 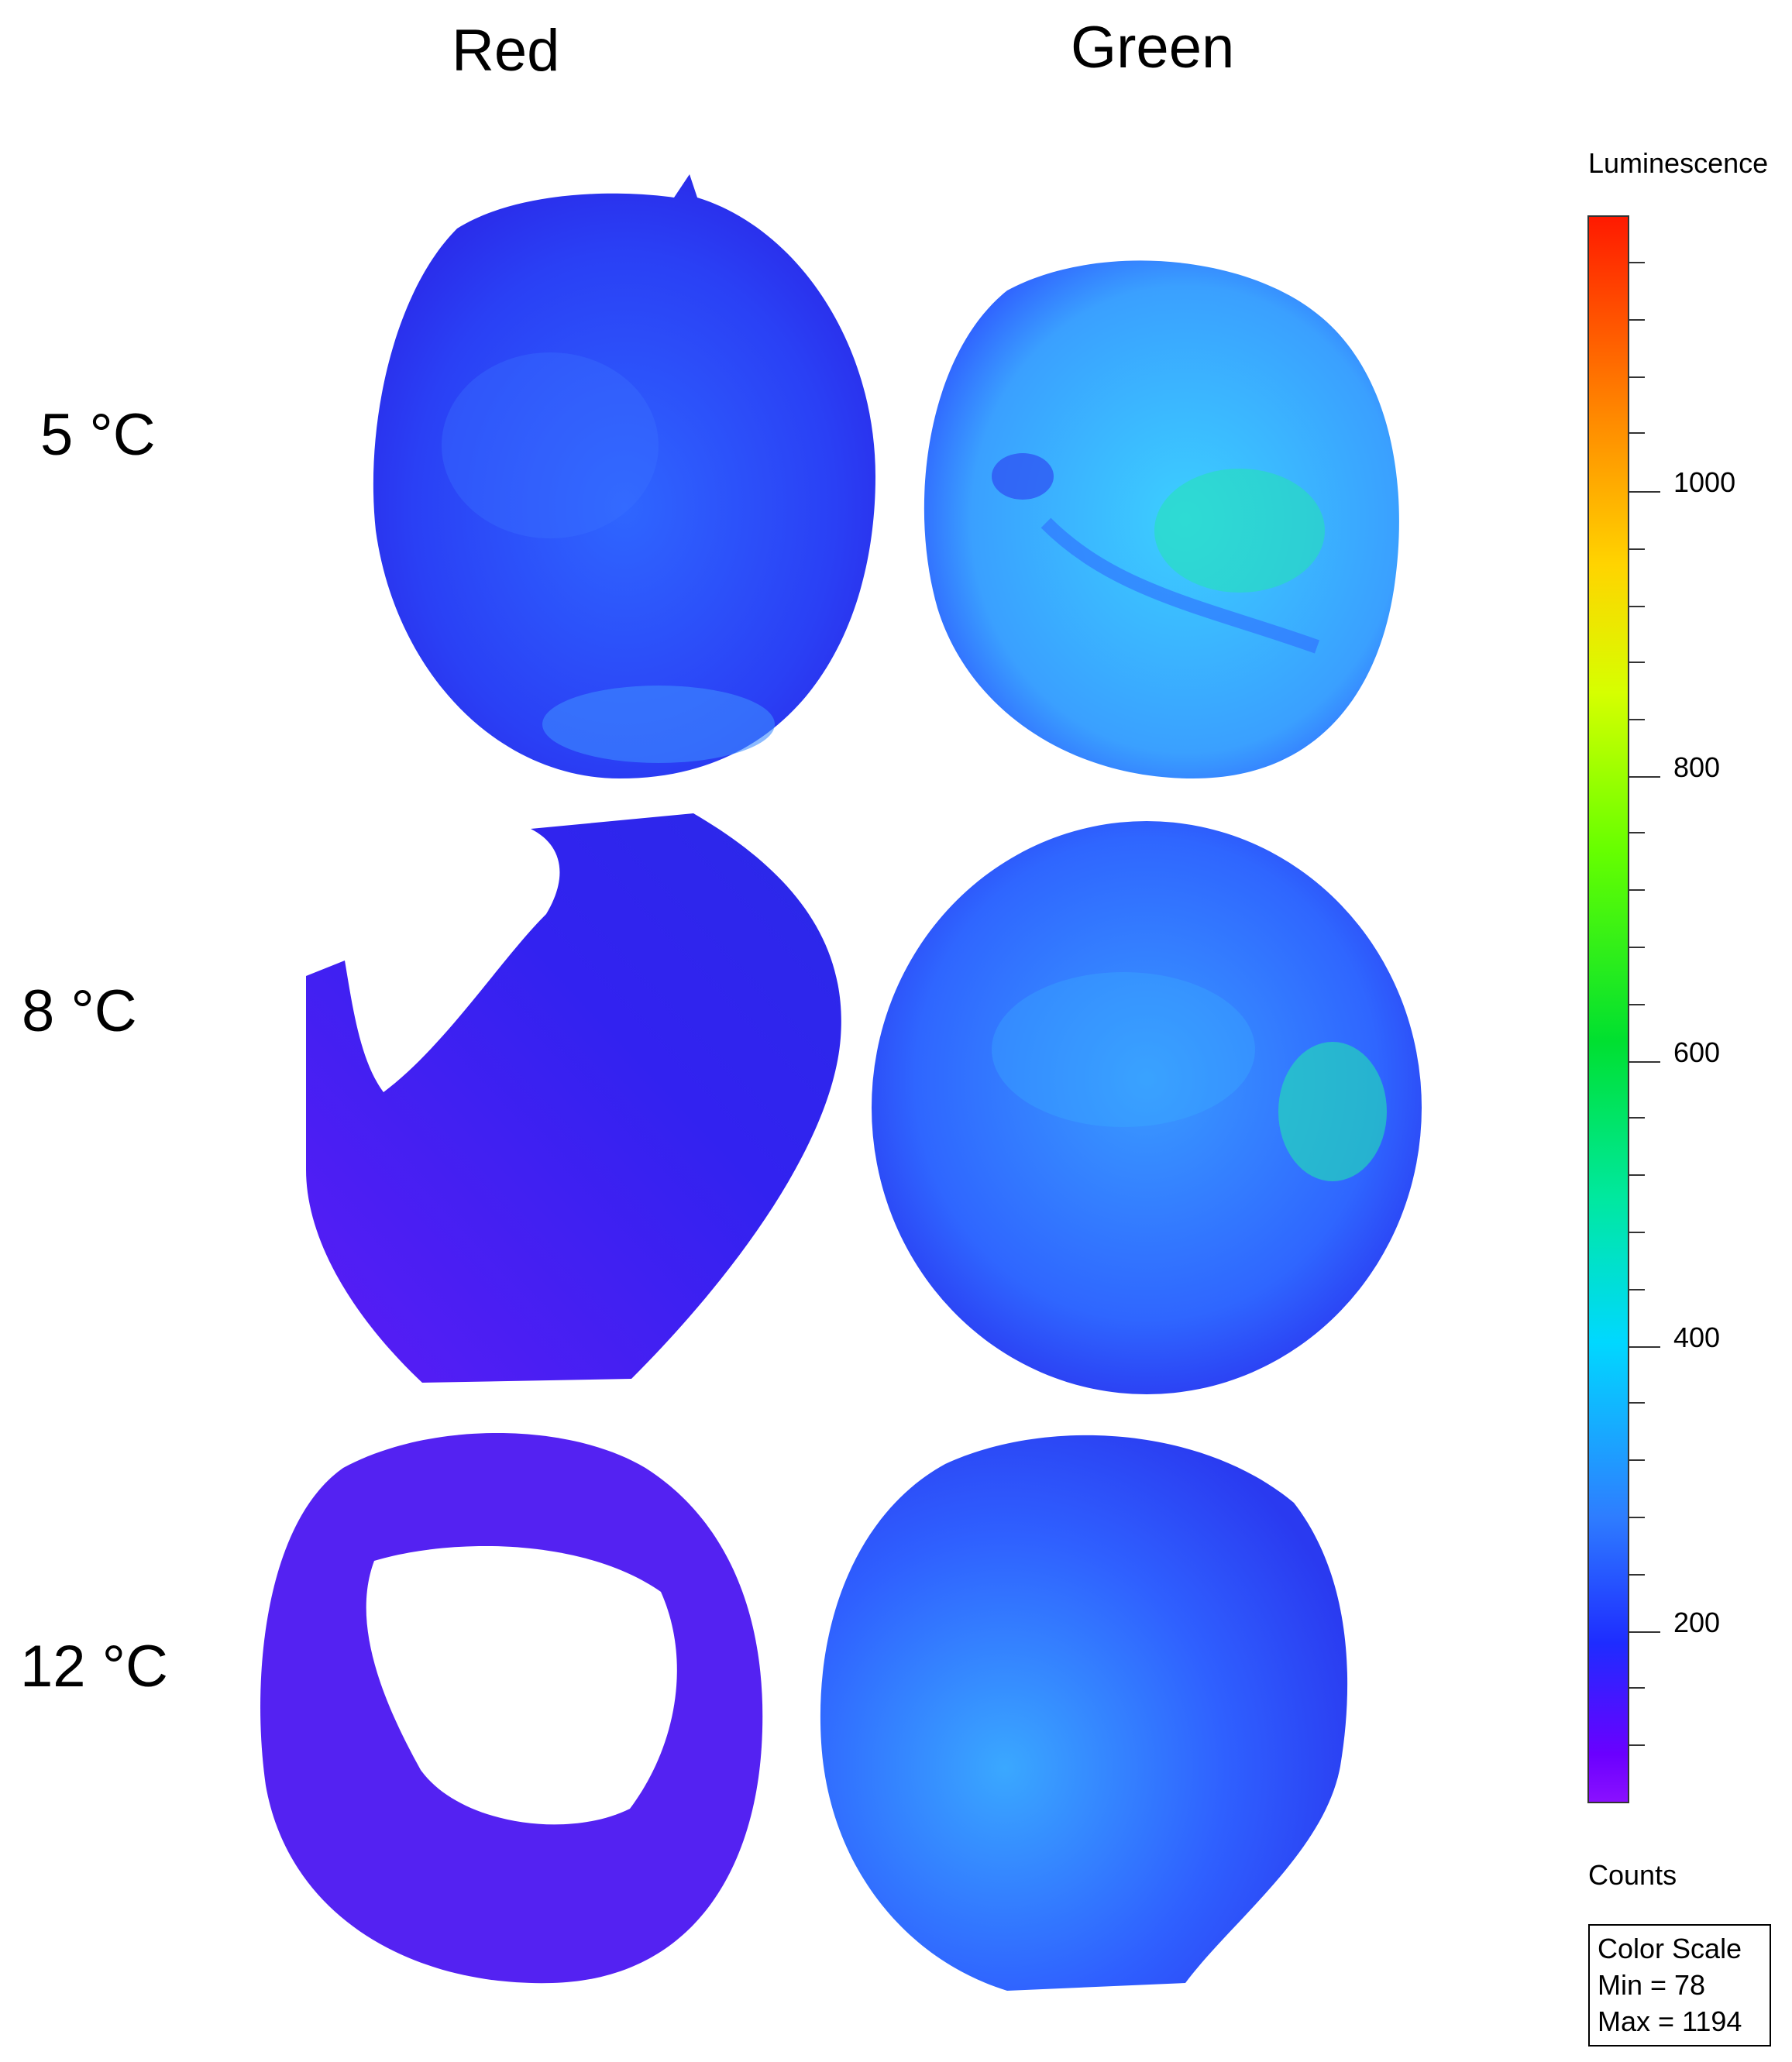 I want to click on image-12c-red, so click(x=514, y=1704).